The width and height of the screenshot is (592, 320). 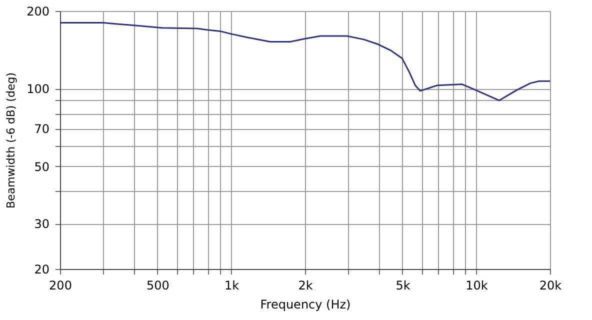 I want to click on y-tick-label: 20, so click(x=42, y=269).